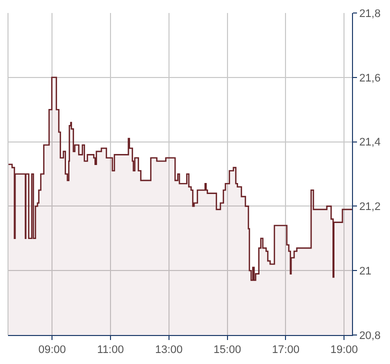 This screenshot has width=390, height=364. What do you see at coordinates (370, 336) in the screenshot?
I see `y-tick-label: 20,8` at bounding box center [370, 336].